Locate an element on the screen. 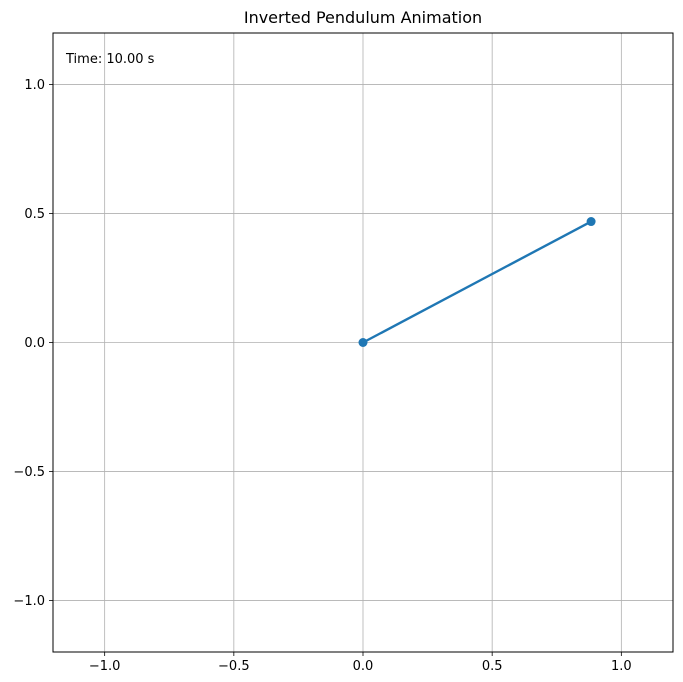 This screenshot has width=683, height=682. x-tick-label: 1.0 is located at coordinates (621, 666).